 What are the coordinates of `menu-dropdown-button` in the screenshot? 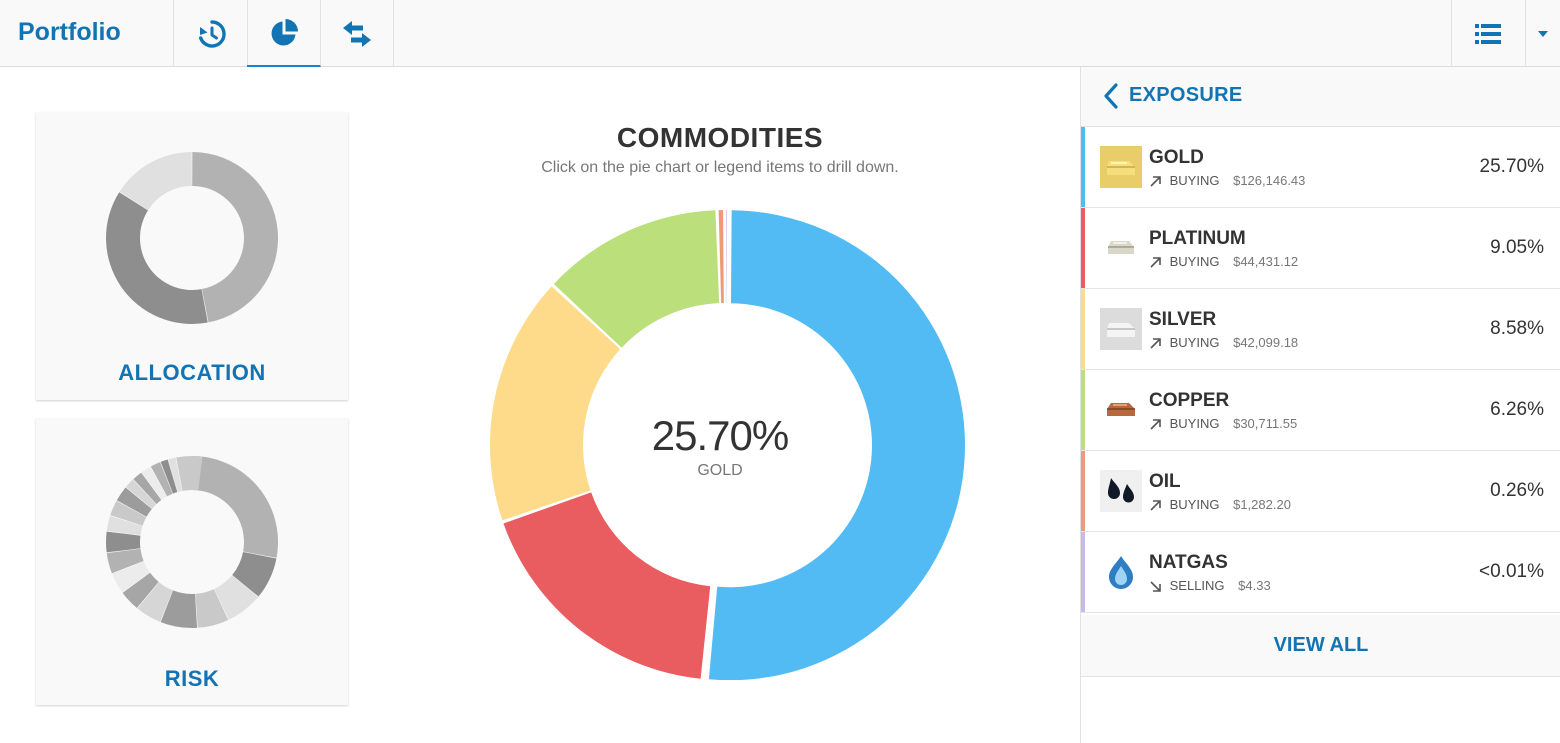 It's located at (1543, 33).